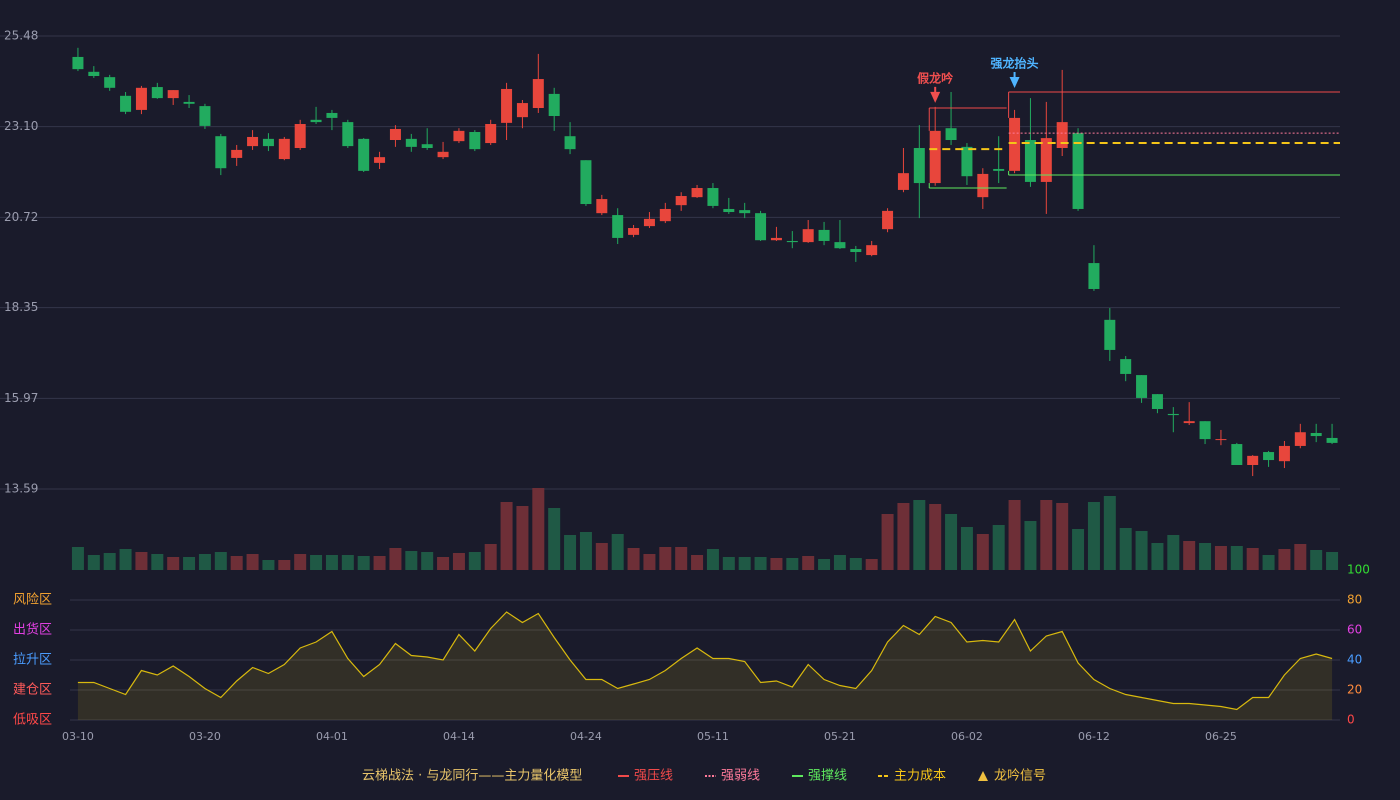  I want to click on x-tick-label: 05-21, so click(840, 736).